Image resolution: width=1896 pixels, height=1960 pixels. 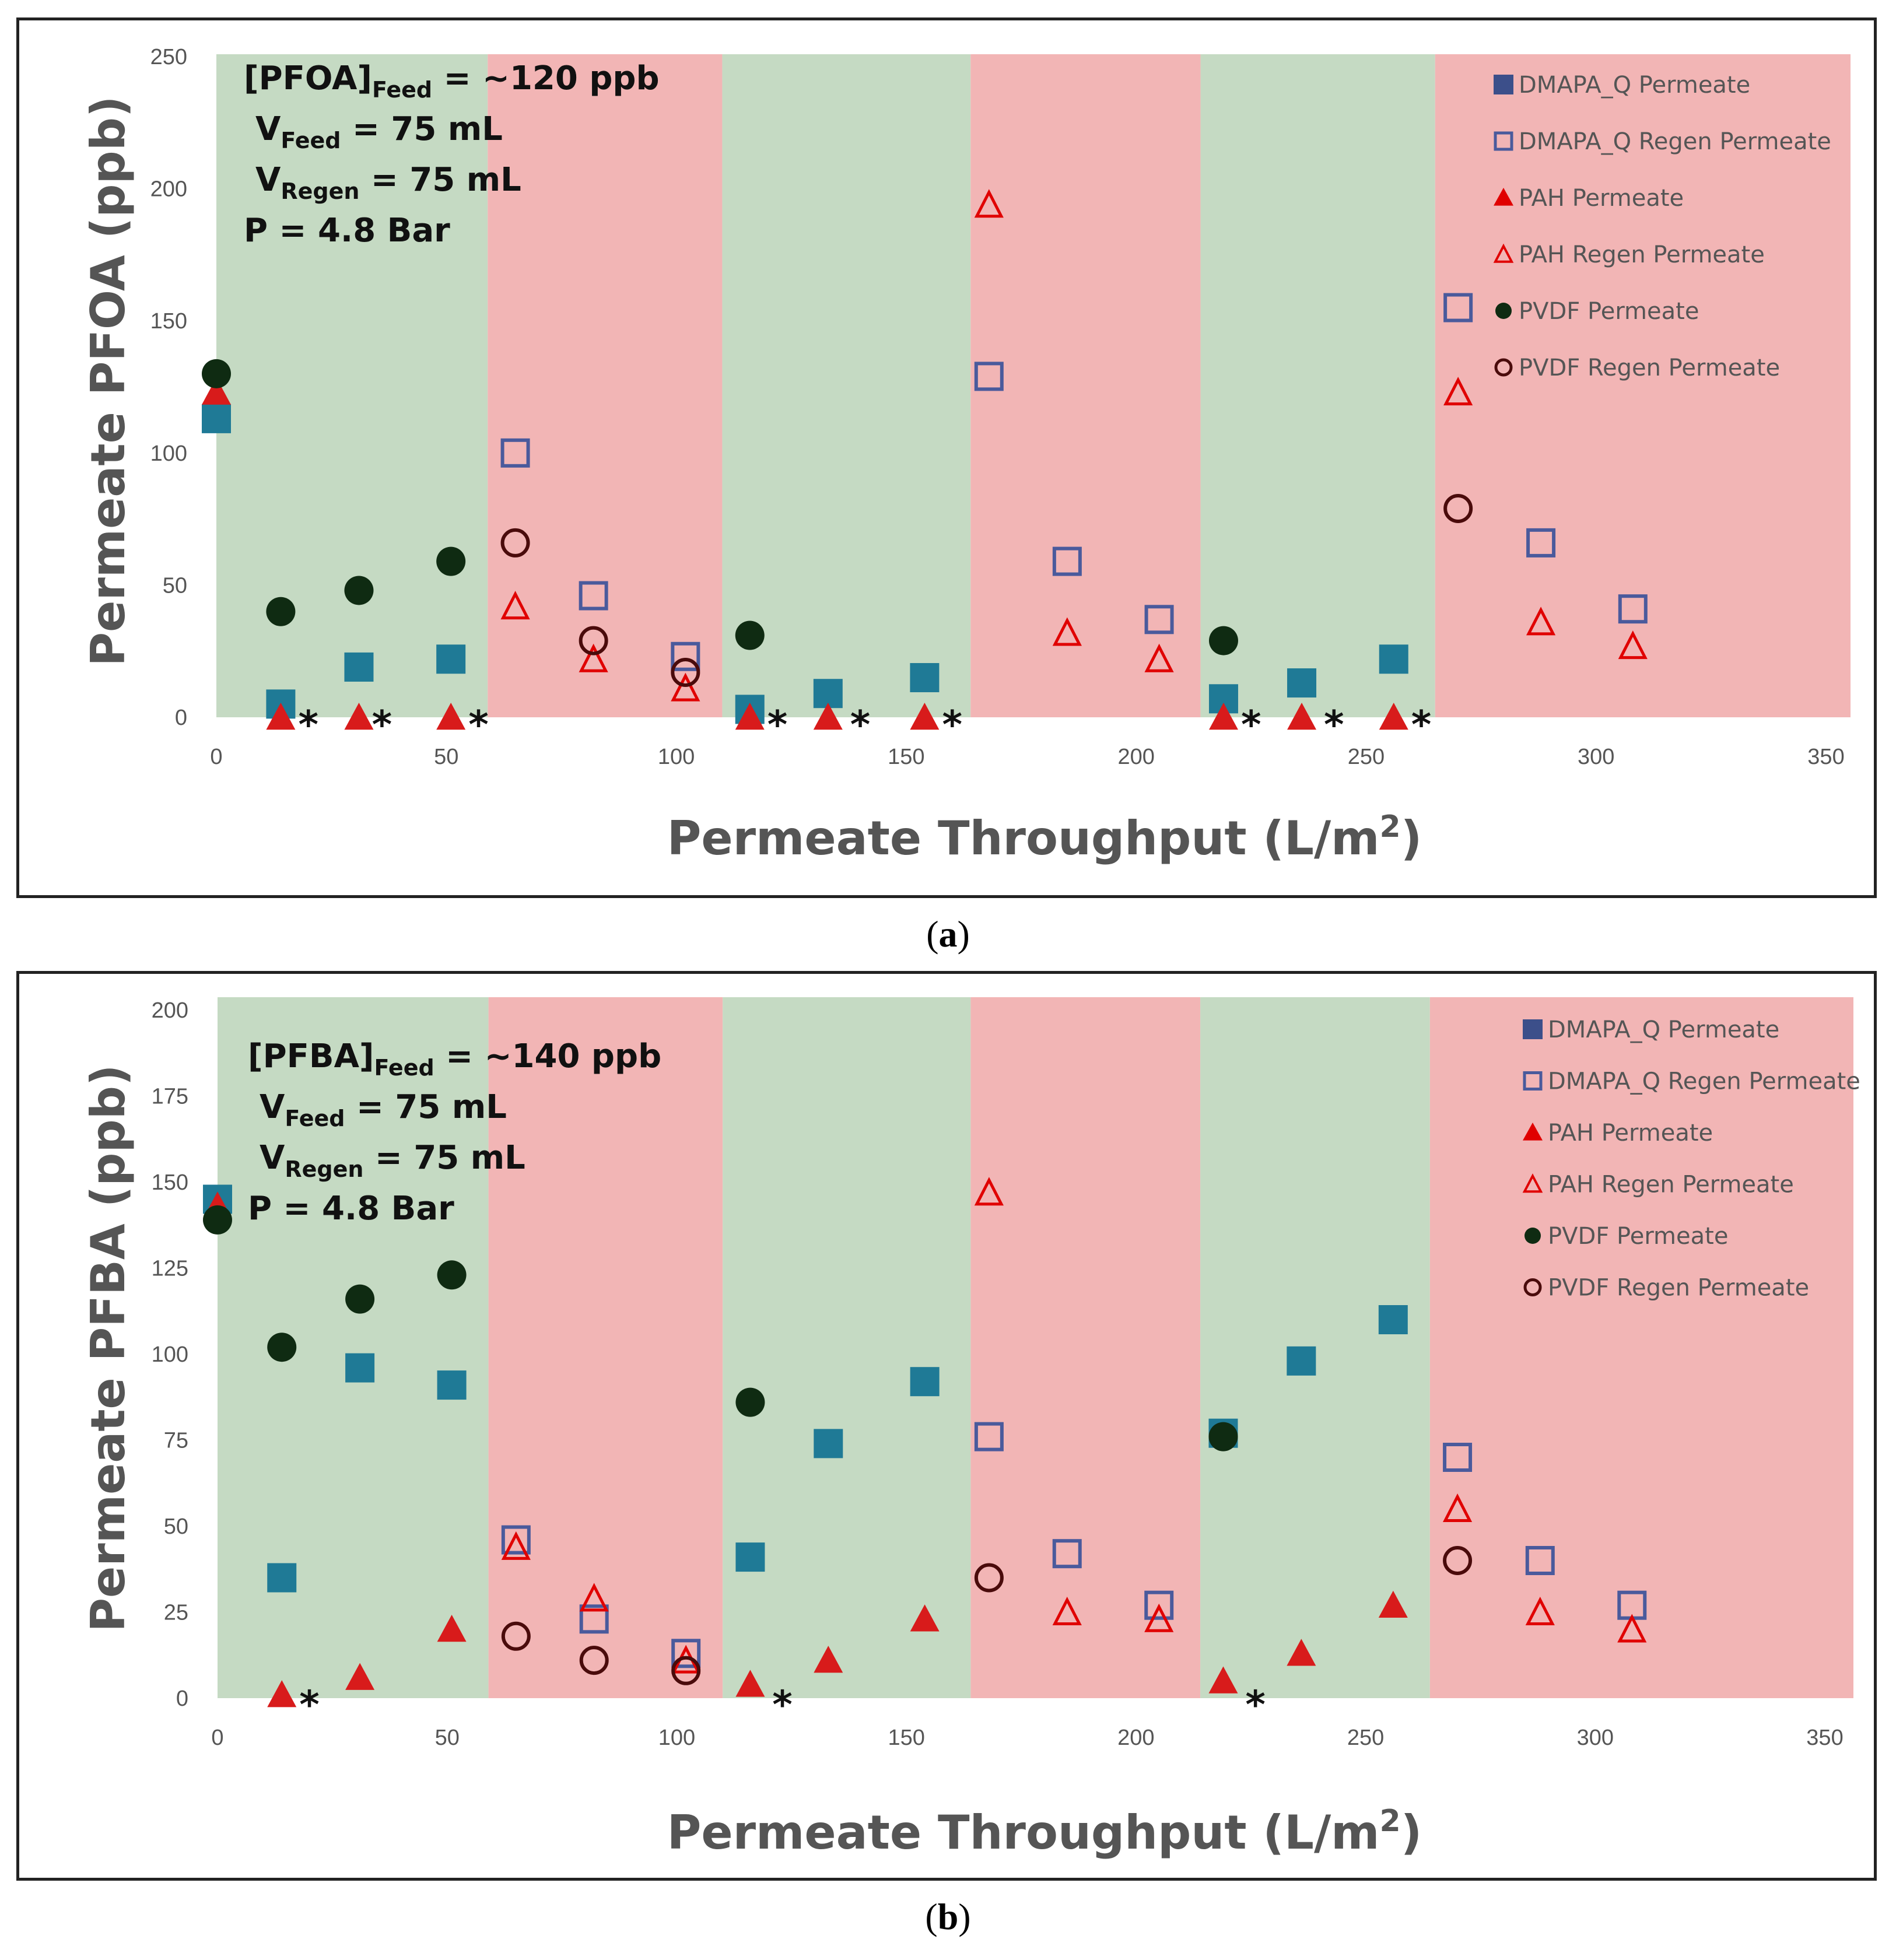 I want to click on legend-label: DMAPA_Q Regen Permeate, so click(x=1704, y=1081).